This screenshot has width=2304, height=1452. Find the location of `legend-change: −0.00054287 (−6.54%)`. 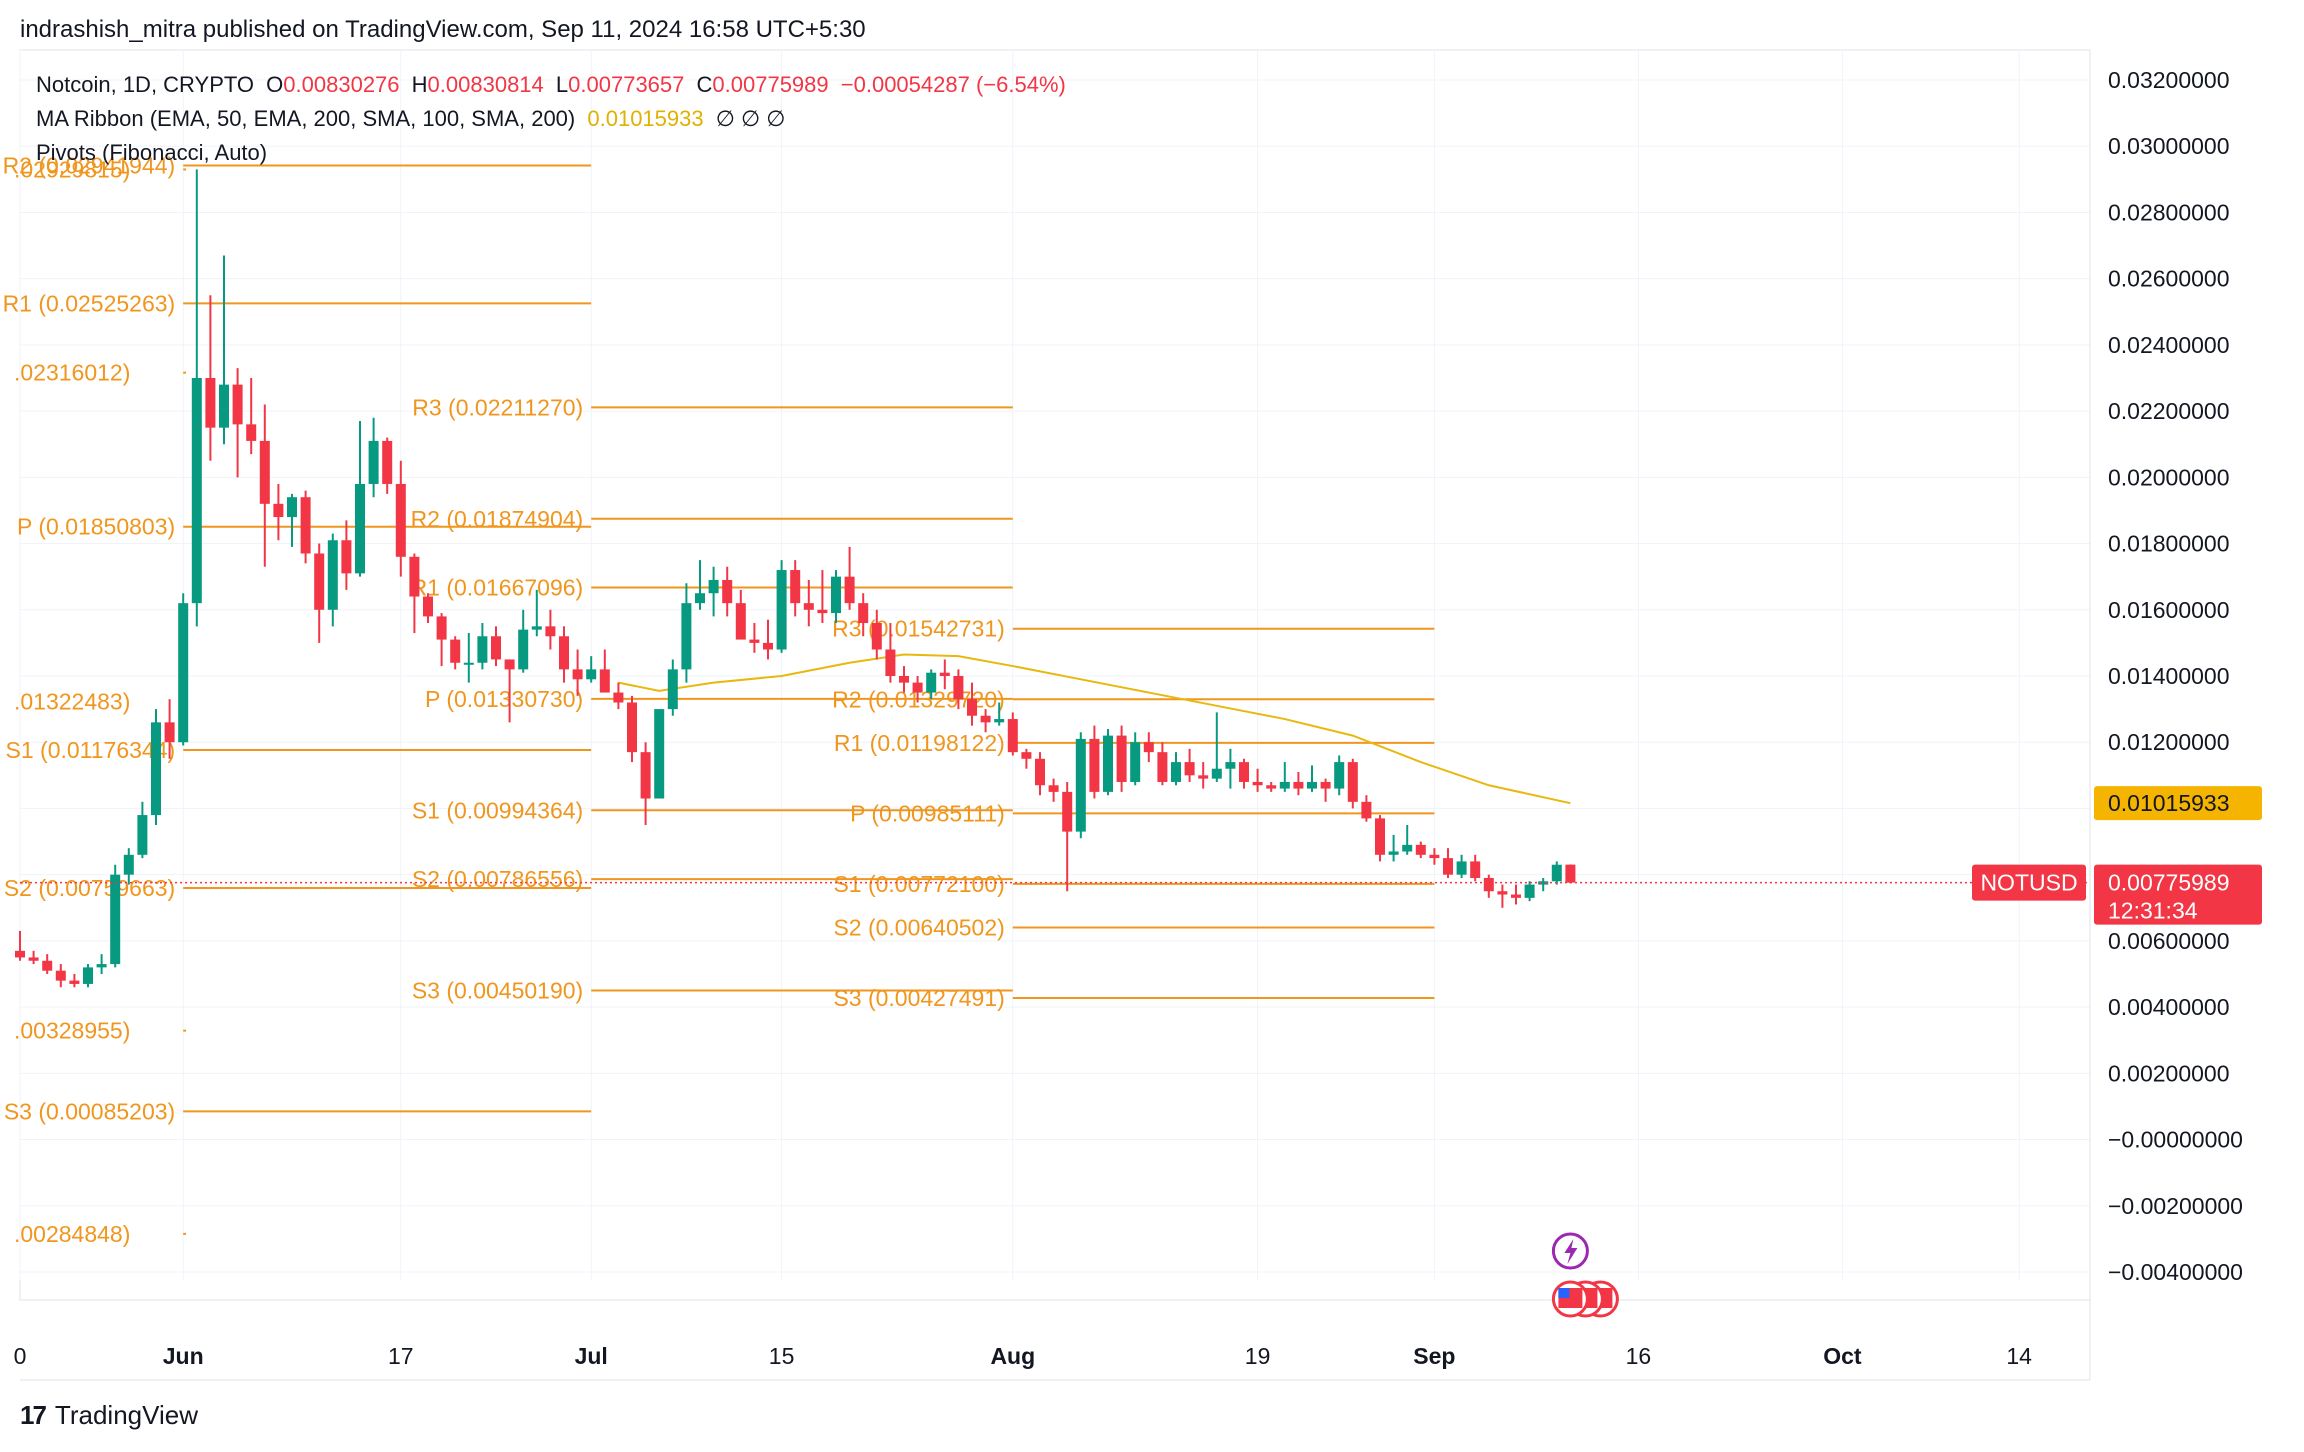

legend-change: −0.00054287 (−6.54%) is located at coordinates (953, 84).